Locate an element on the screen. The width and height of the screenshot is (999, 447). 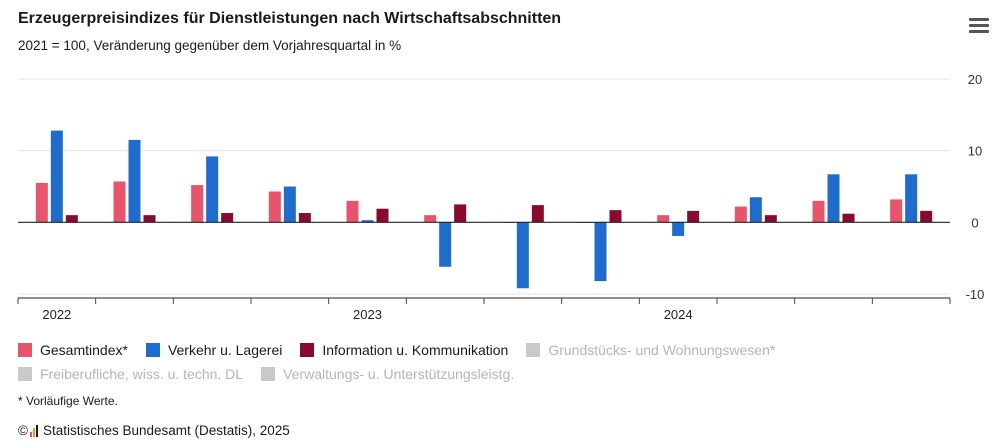
legend-item: Gesamtindex* is located at coordinates (73, 350).